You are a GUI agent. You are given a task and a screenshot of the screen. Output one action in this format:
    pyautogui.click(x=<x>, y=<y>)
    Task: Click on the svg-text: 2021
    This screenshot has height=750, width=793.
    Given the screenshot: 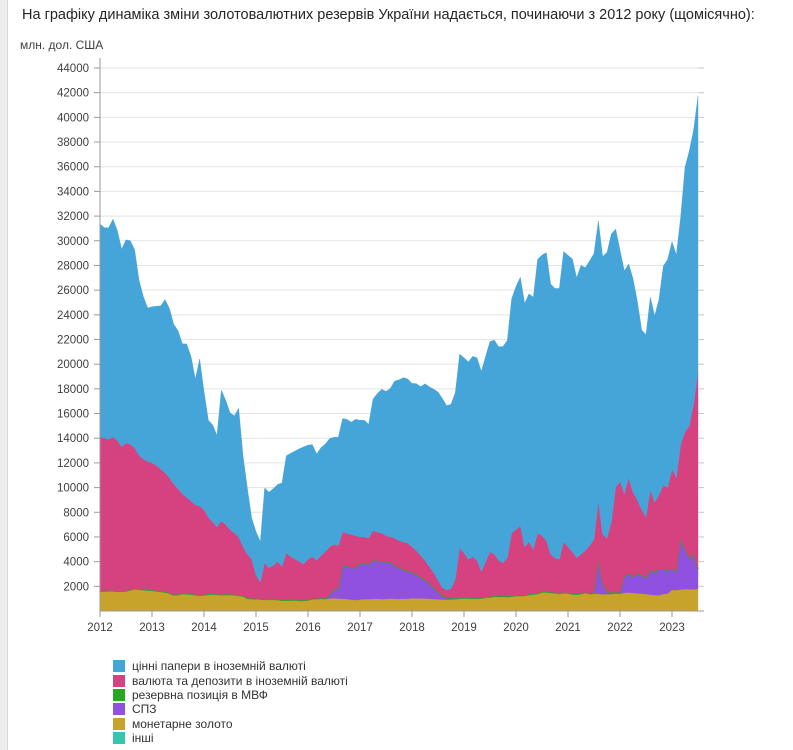 What is the action you would take?
    pyautogui.click(x=568, y=628)
    